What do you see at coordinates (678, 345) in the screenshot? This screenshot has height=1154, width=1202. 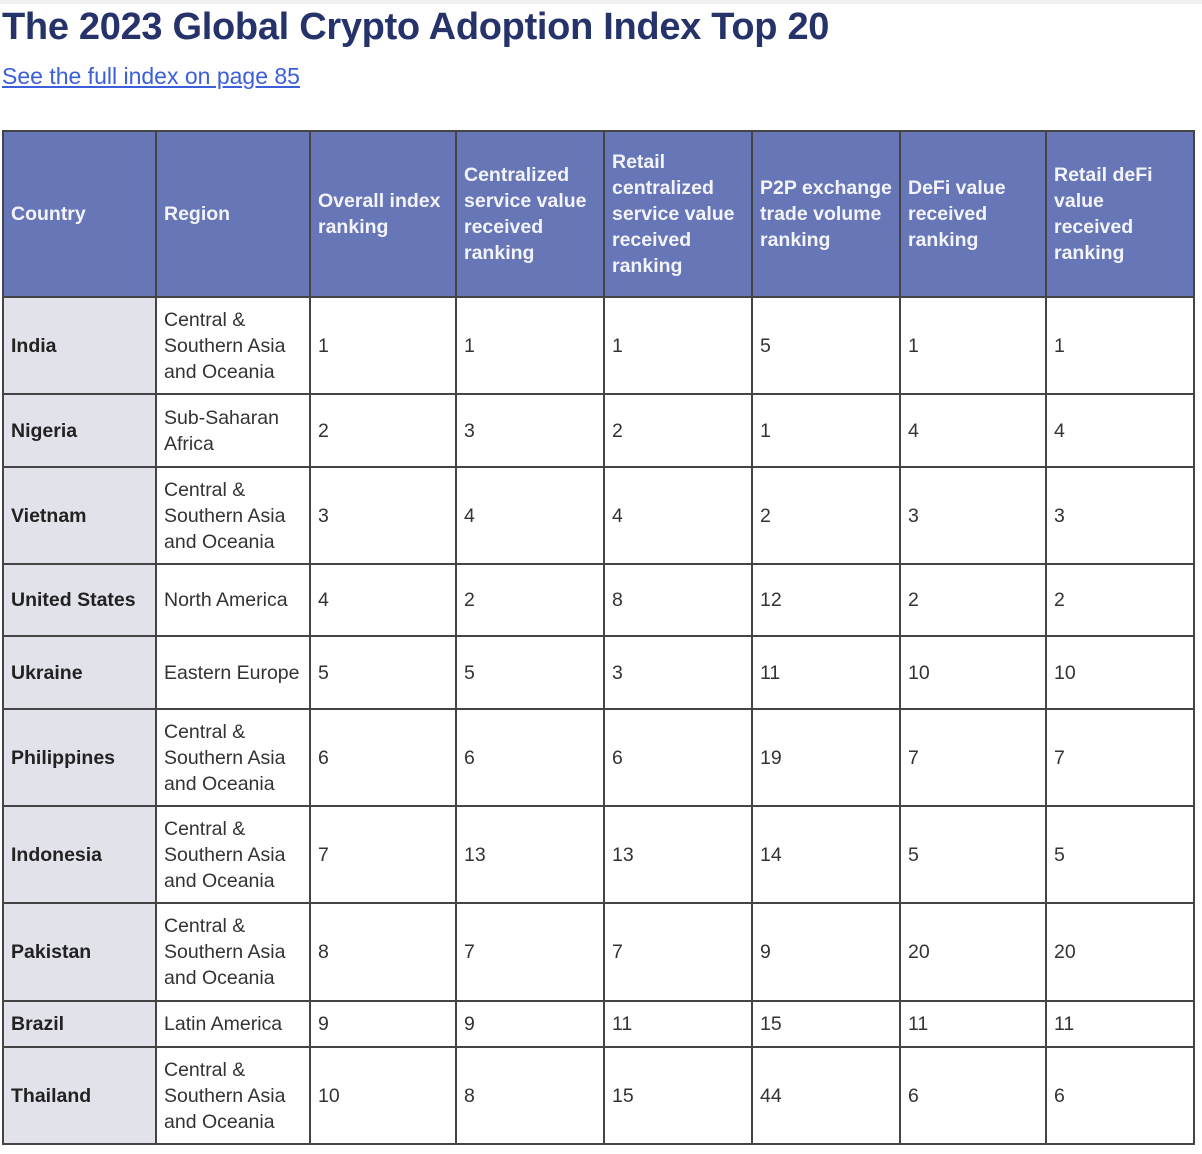 I see `cell-retail-centralized-rank: 1` at bounding box center [678, 345].